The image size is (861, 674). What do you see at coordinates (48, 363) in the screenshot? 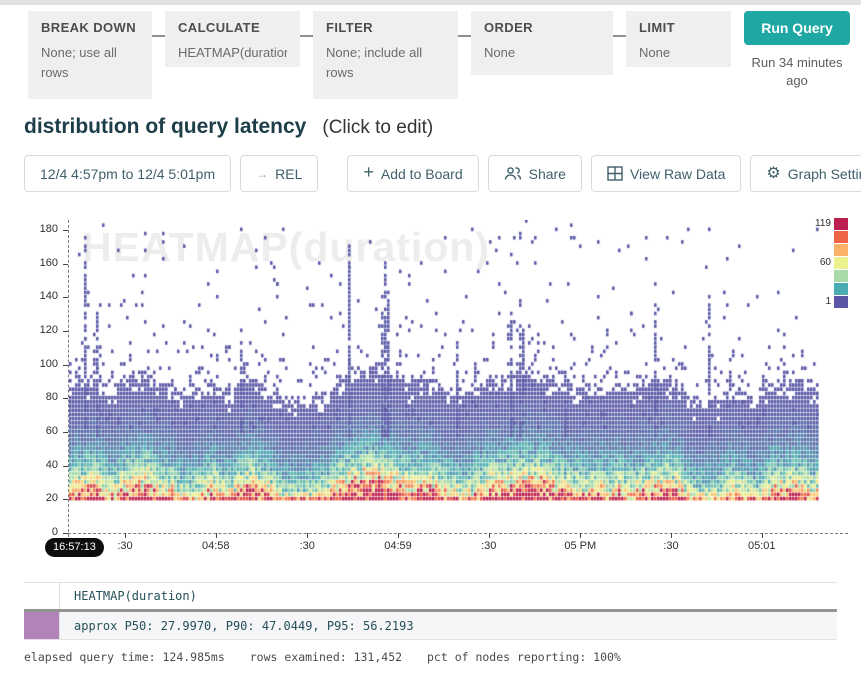
I see `y-tick-label: 100` at bounding box center [48, 363].